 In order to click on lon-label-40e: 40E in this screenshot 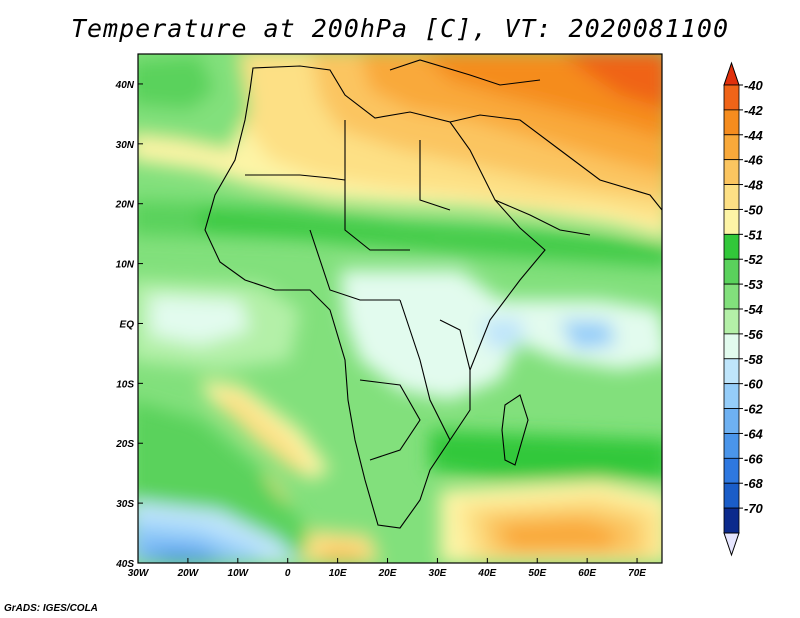, I will do `click(486, 573)`.